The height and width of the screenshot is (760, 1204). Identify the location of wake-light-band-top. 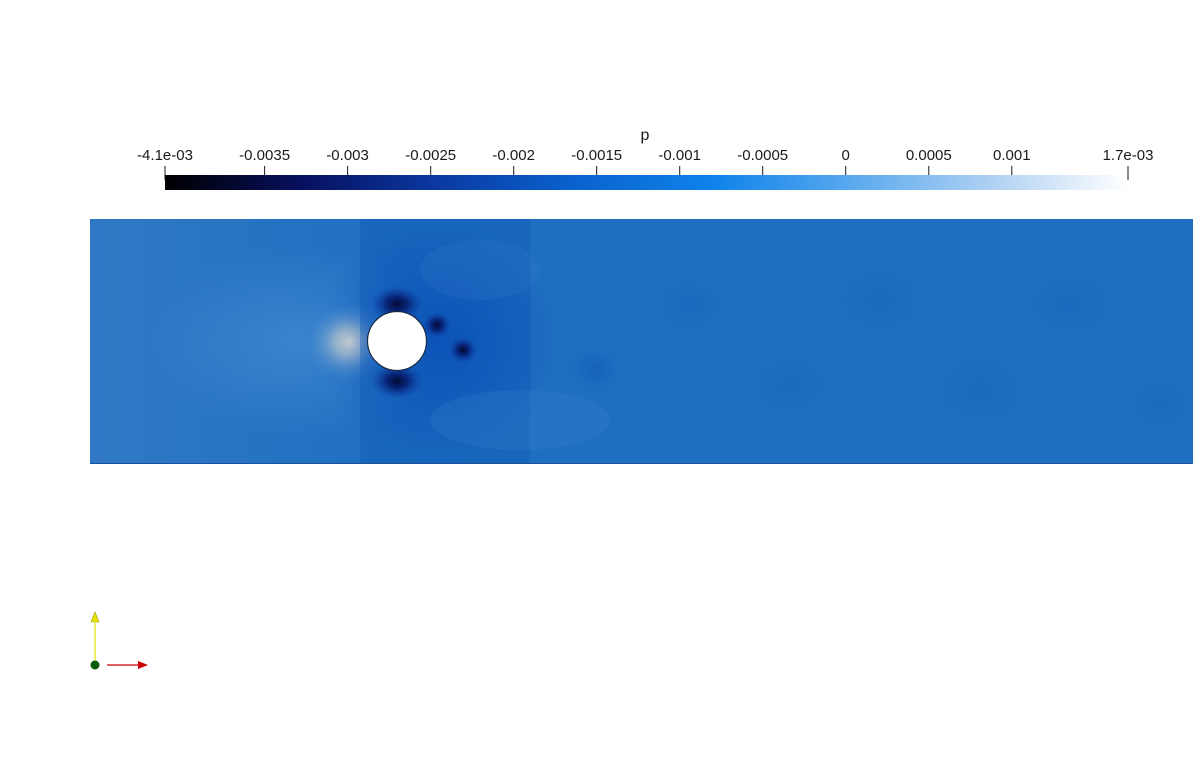
(480, 270).